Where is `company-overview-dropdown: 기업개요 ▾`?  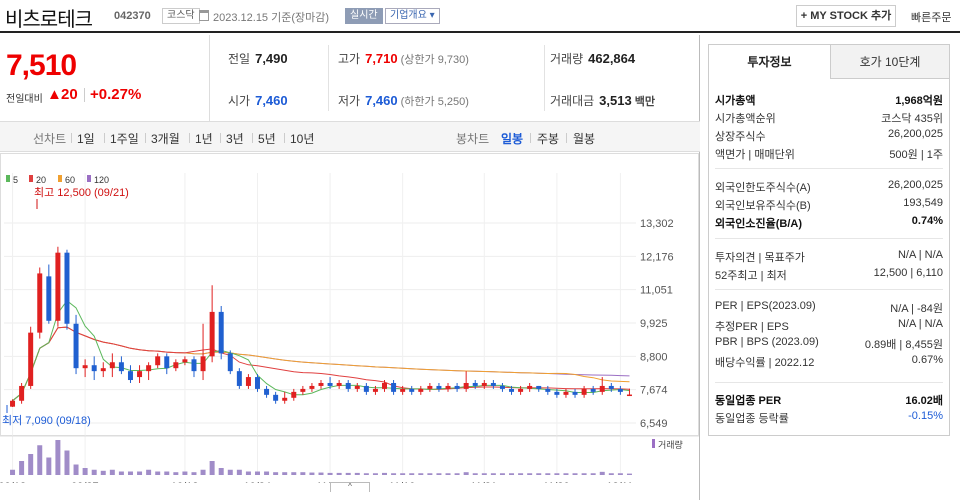
company-overview-dropdown: 기업개요 ▾ is located at coordinates (412, 16).